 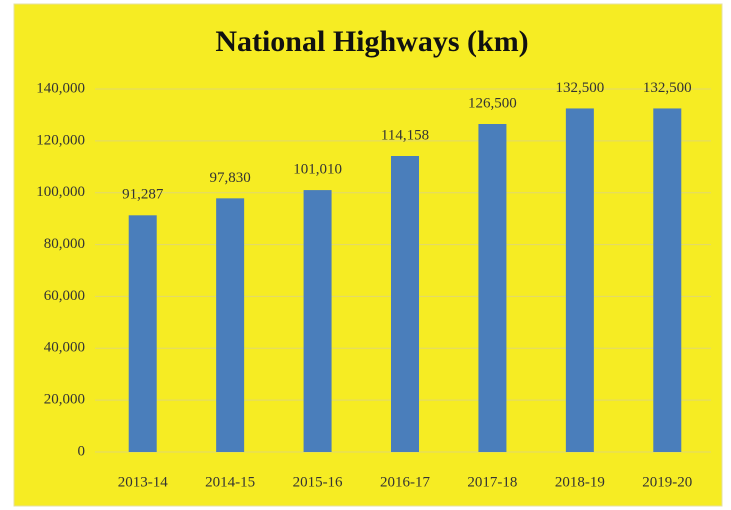 What do you see at coordinates (64, 244) in the screenshot?
I see `y-tick-label: 80,000` at bounding box center [64, 244].